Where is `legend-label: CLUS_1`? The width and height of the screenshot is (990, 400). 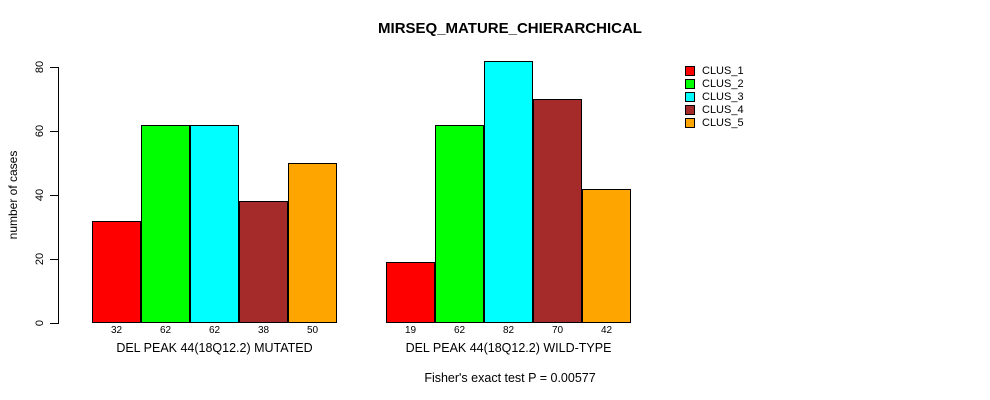 legend-label: CLUS_1 is located at coordinates (723, 70).